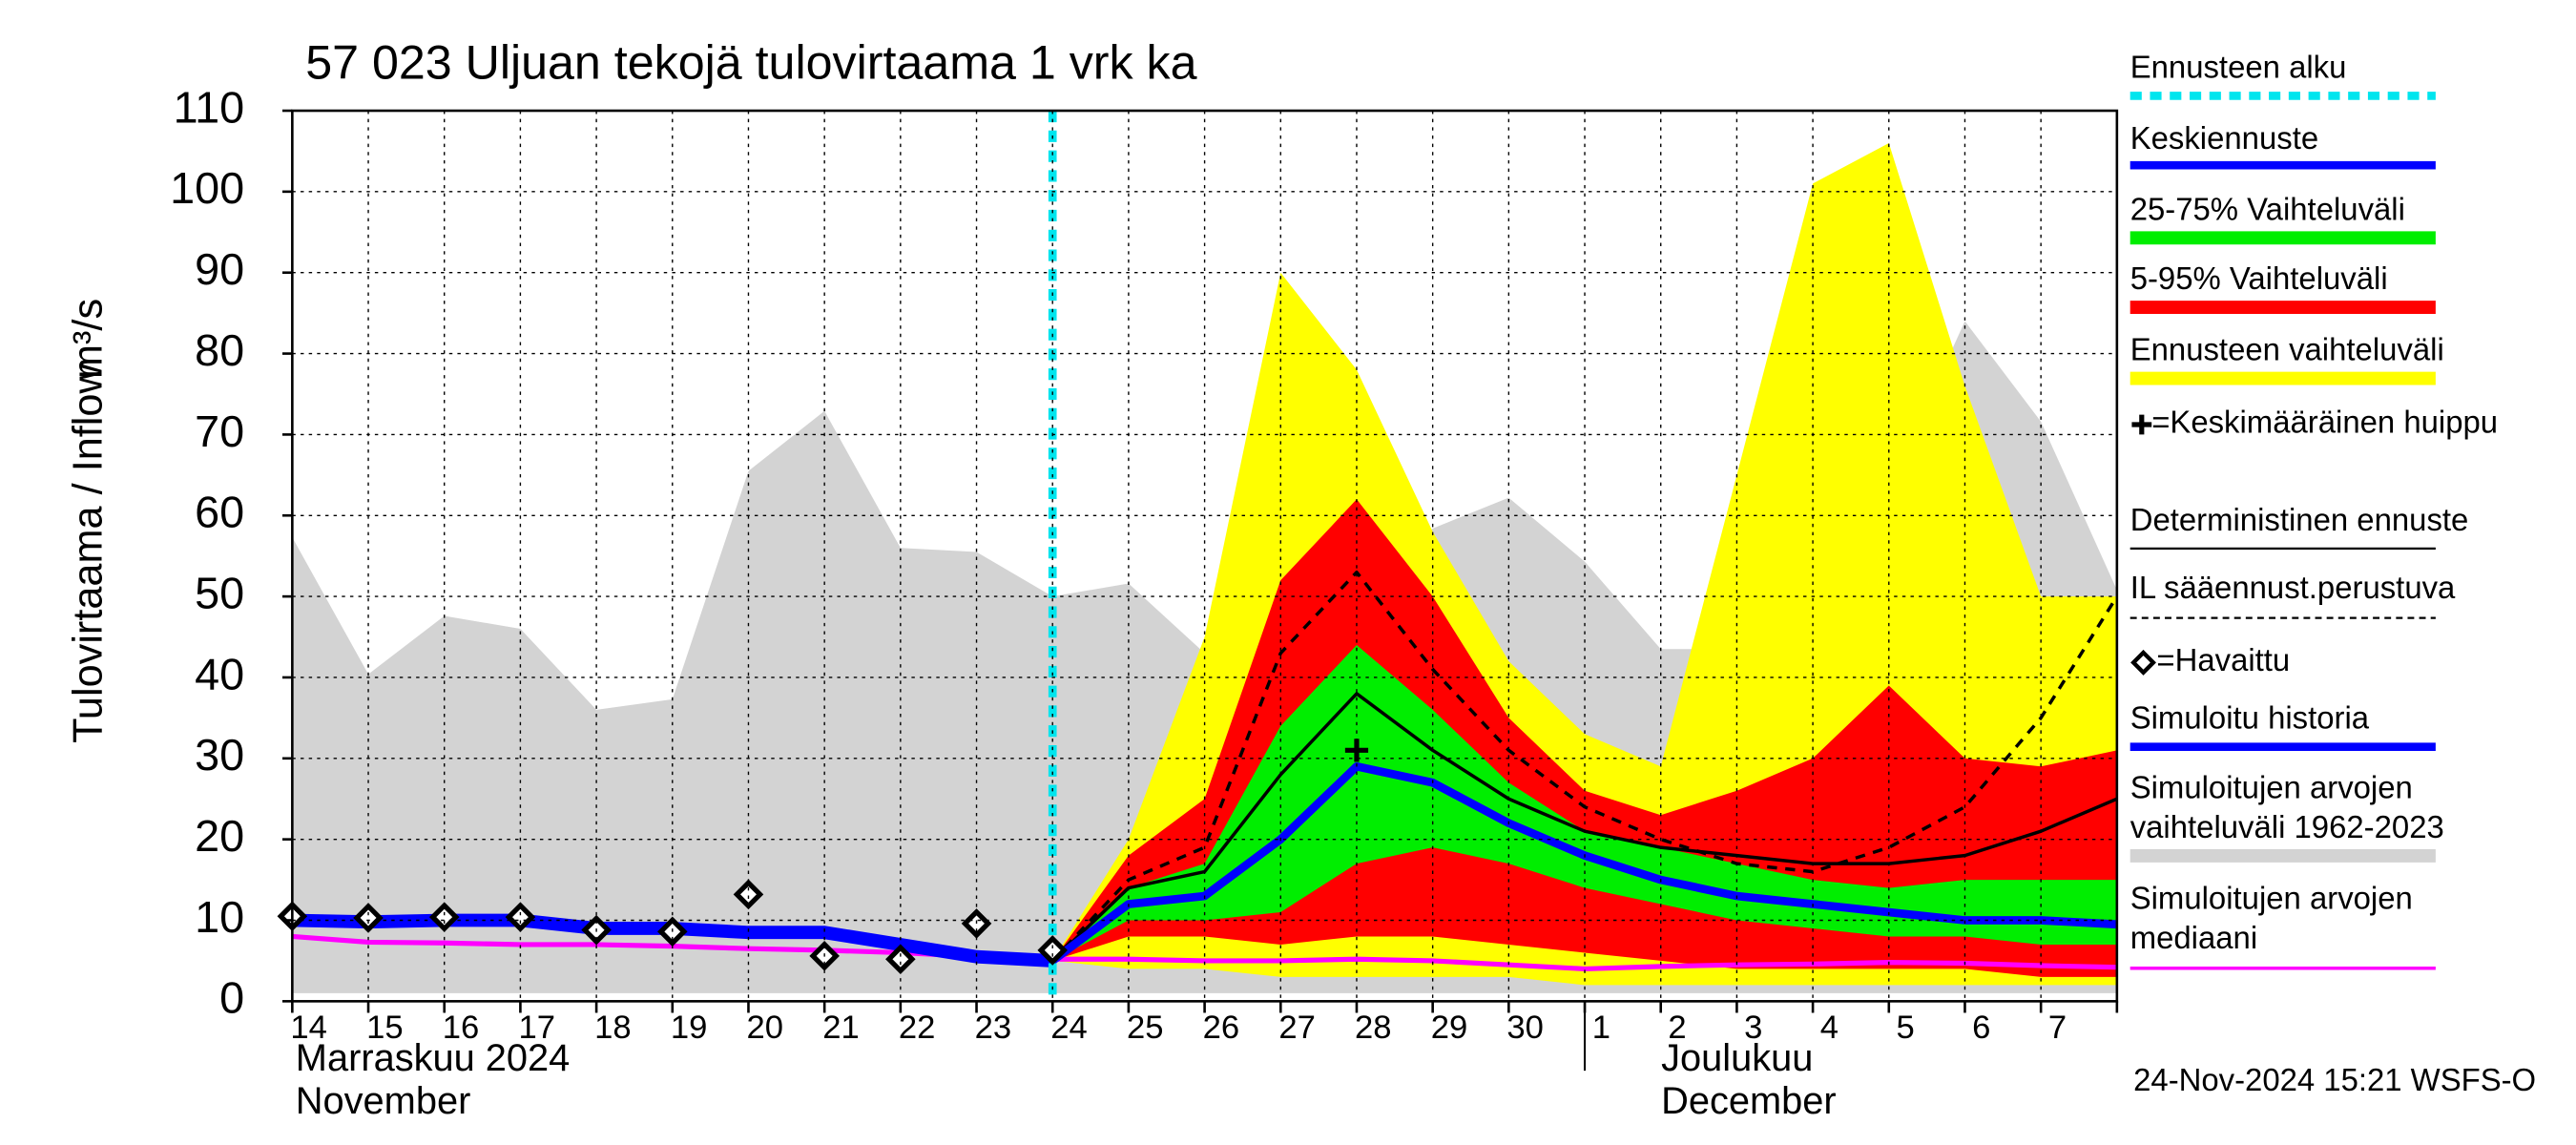  Describe the element at coordinates (231, 998) in the screenshot. I see `y-tick-label: 0` at that location.